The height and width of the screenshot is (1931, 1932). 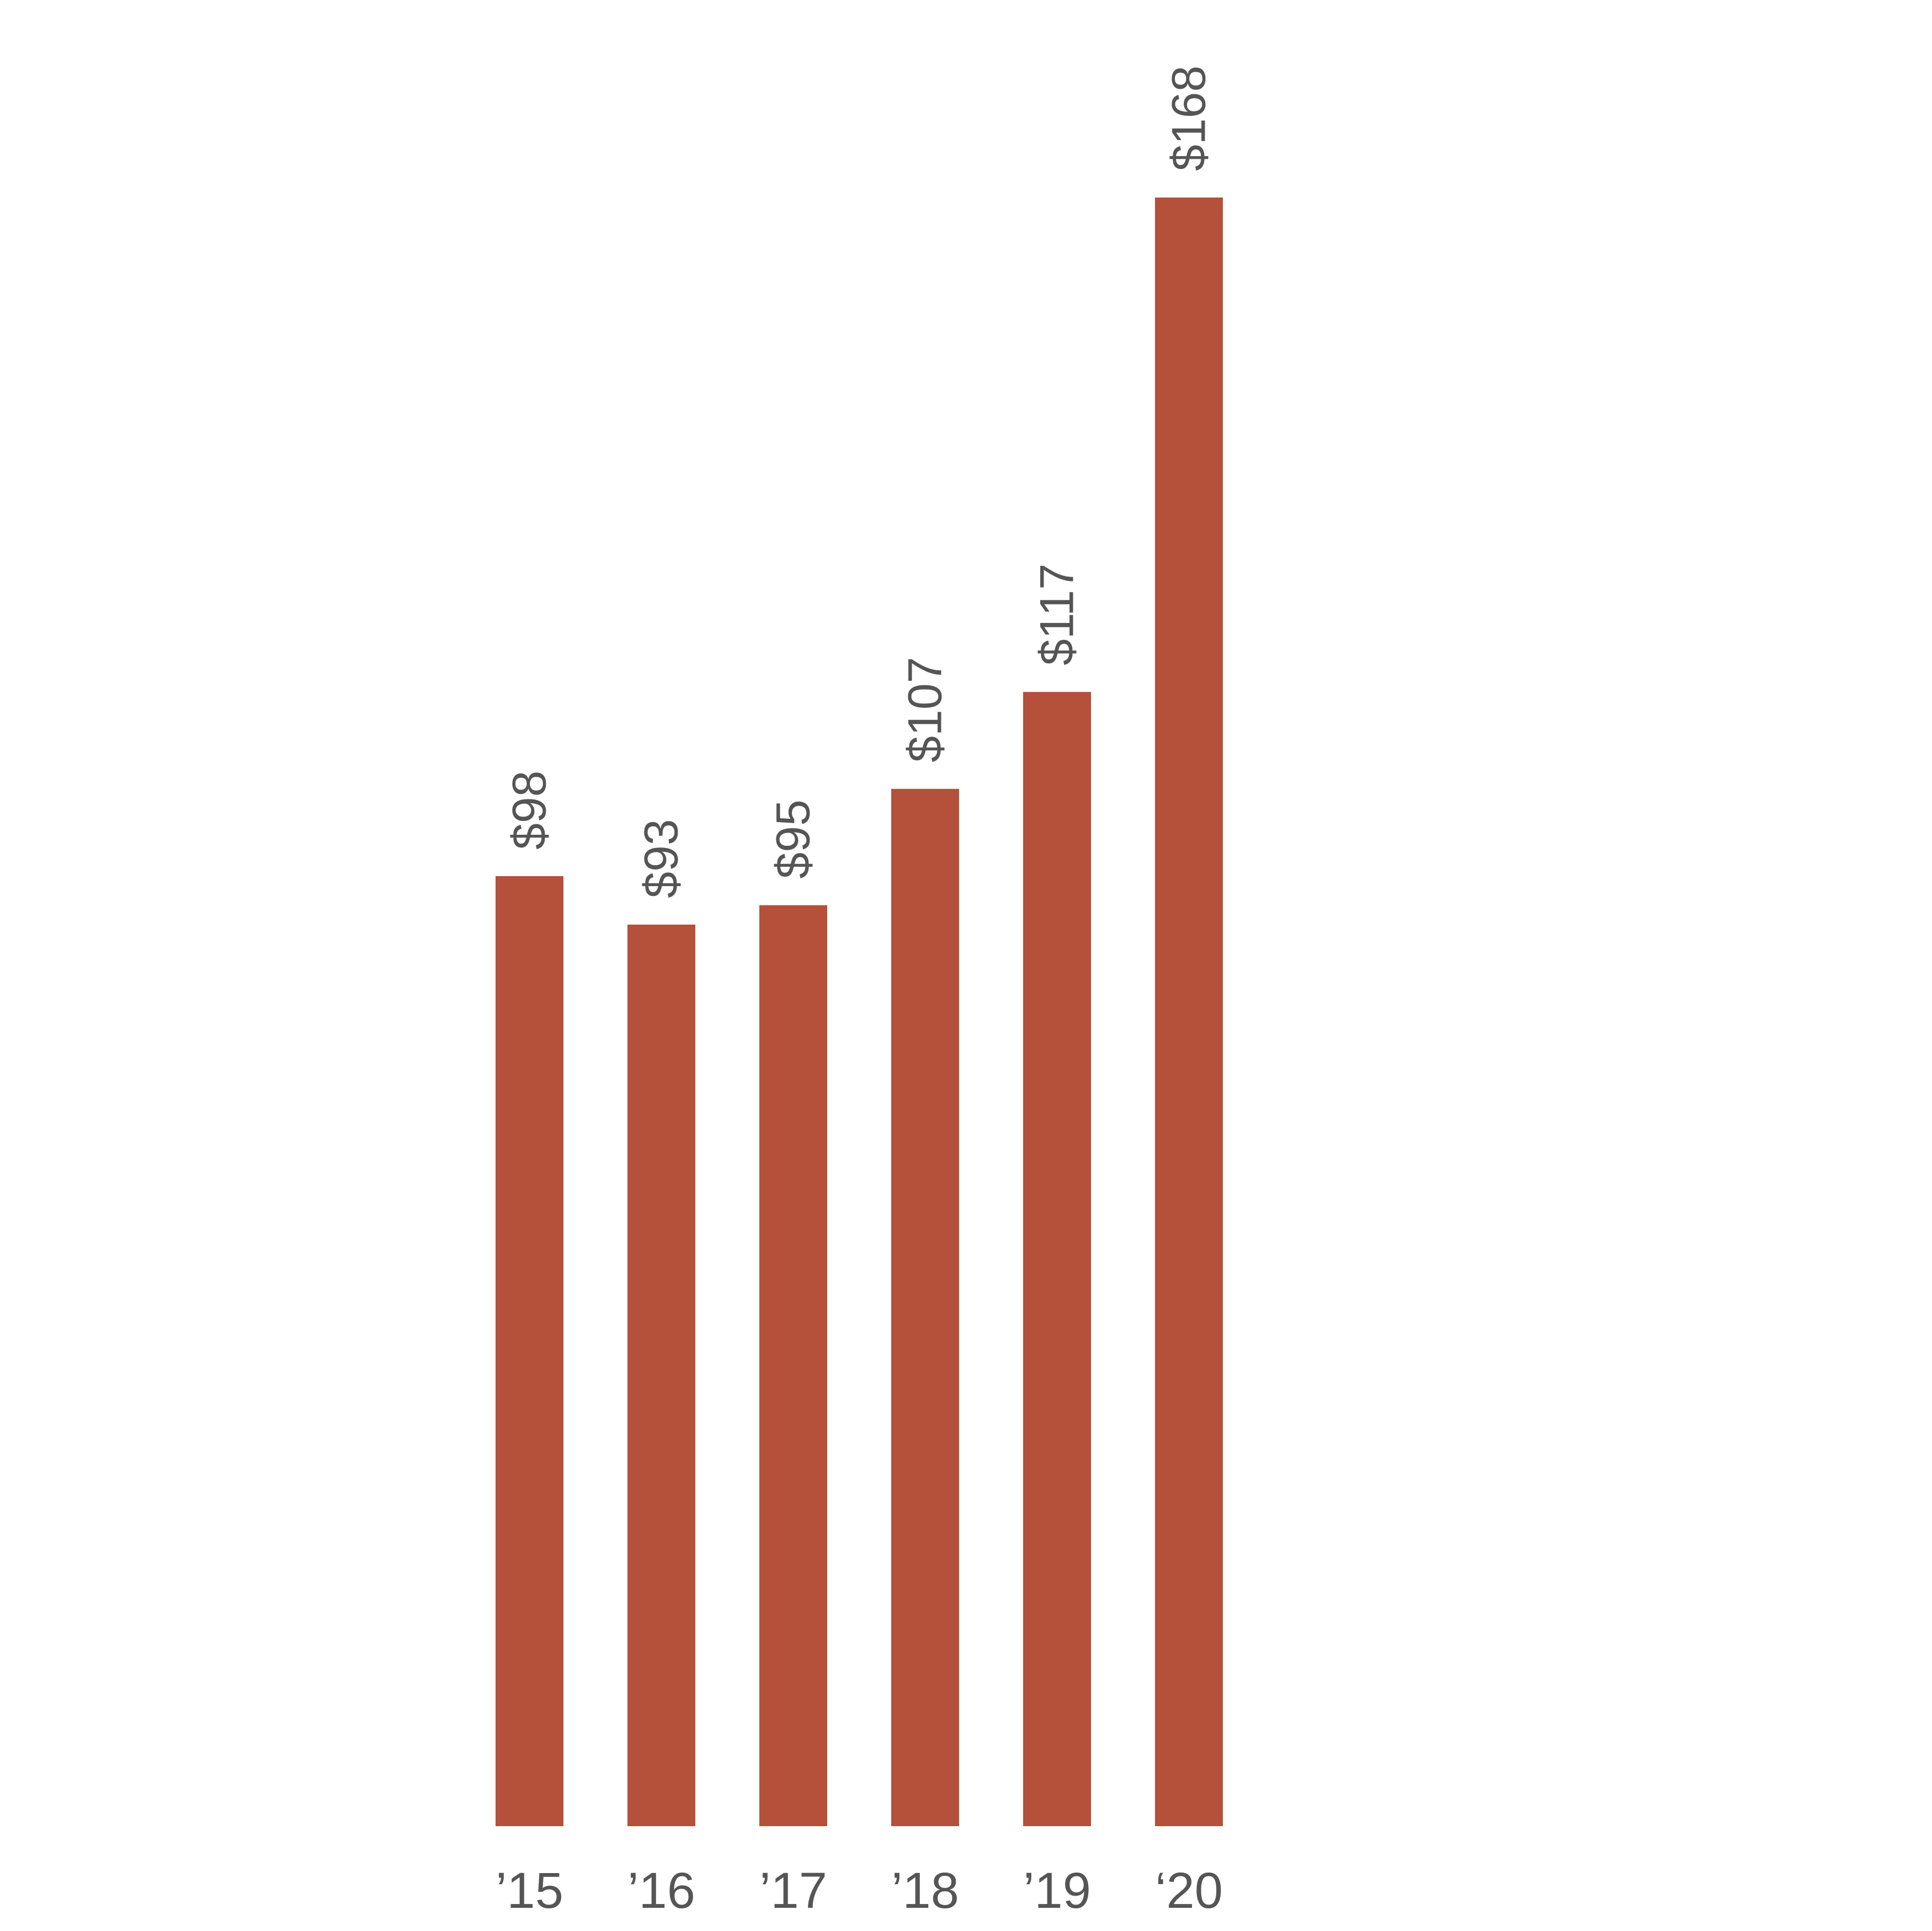 I want to click on tick-label-0: ’15, so click(x=529, y=1891).